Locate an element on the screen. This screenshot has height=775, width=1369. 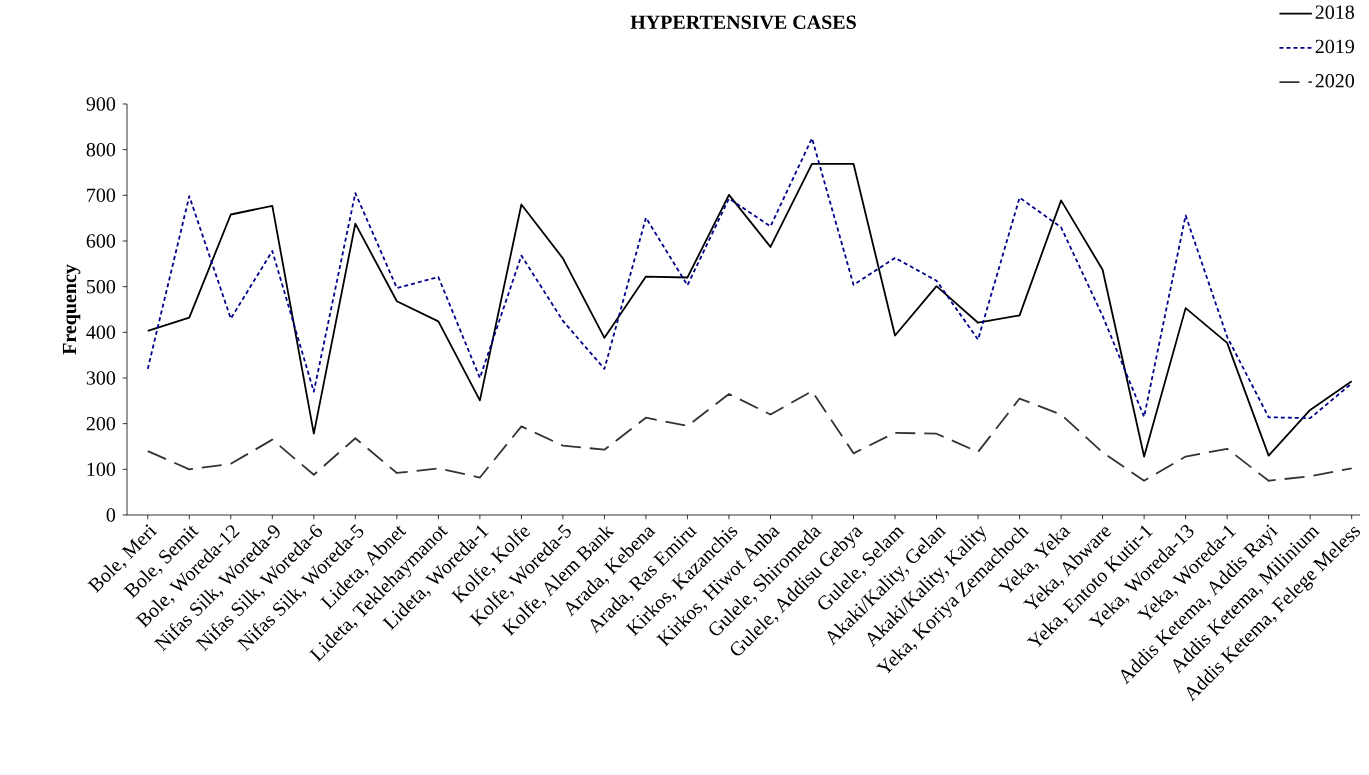
legend-label: 2020 is located at coordinates (1335, 81).